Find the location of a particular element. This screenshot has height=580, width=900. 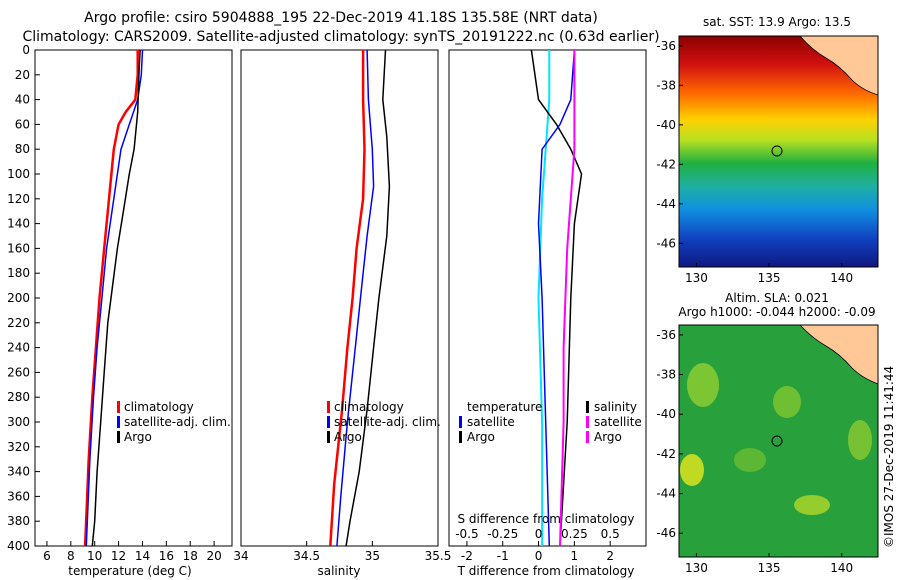

x-tick-label: 8 is located at coordinates (71, 556).